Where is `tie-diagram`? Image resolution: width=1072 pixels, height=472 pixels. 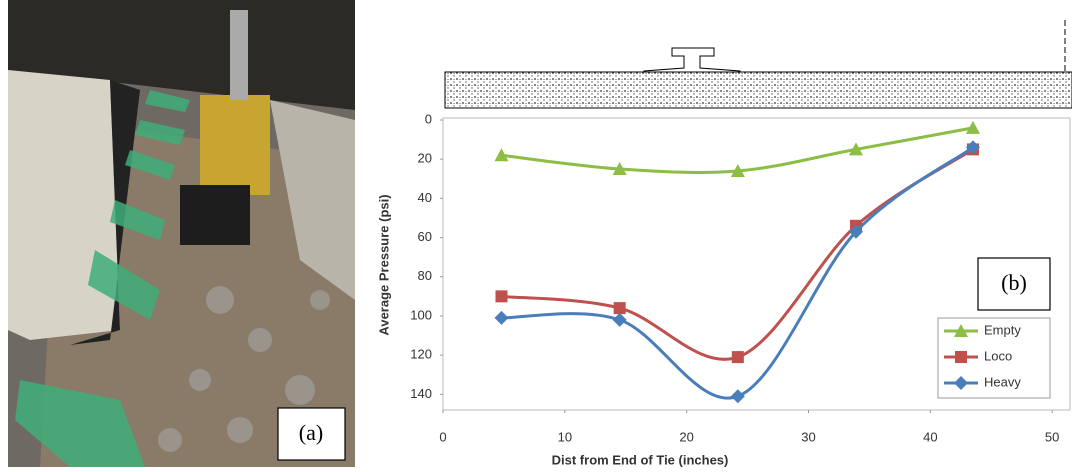 tie-diagram is located at coordinates (758, 64).